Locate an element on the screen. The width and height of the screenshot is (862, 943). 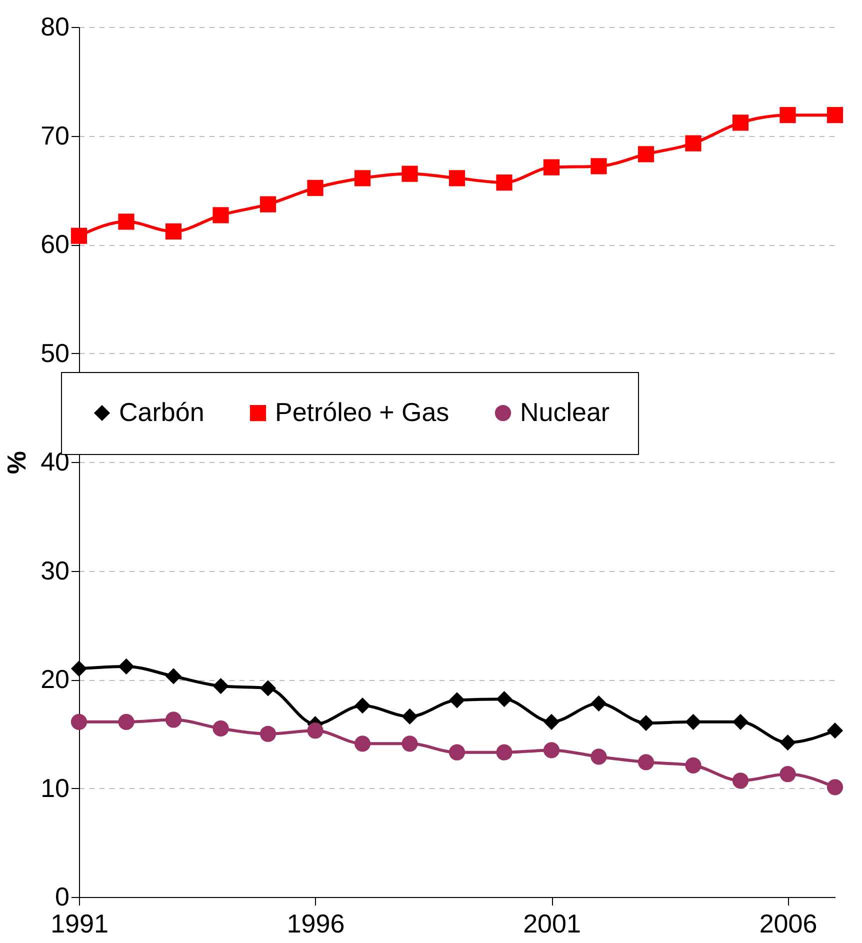
y-tick-label: 70 is located at coordinates (55, 135).